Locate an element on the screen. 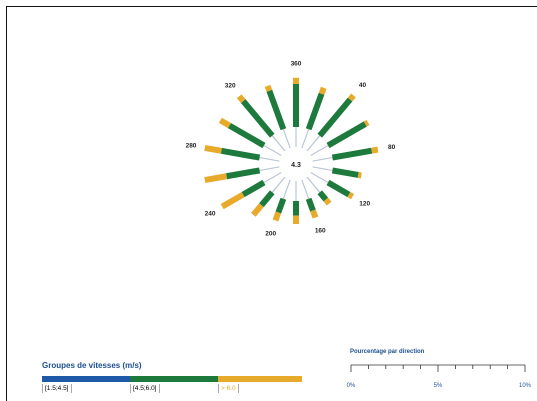  direction-label-200: 200 is located at coordinates (270, 234).